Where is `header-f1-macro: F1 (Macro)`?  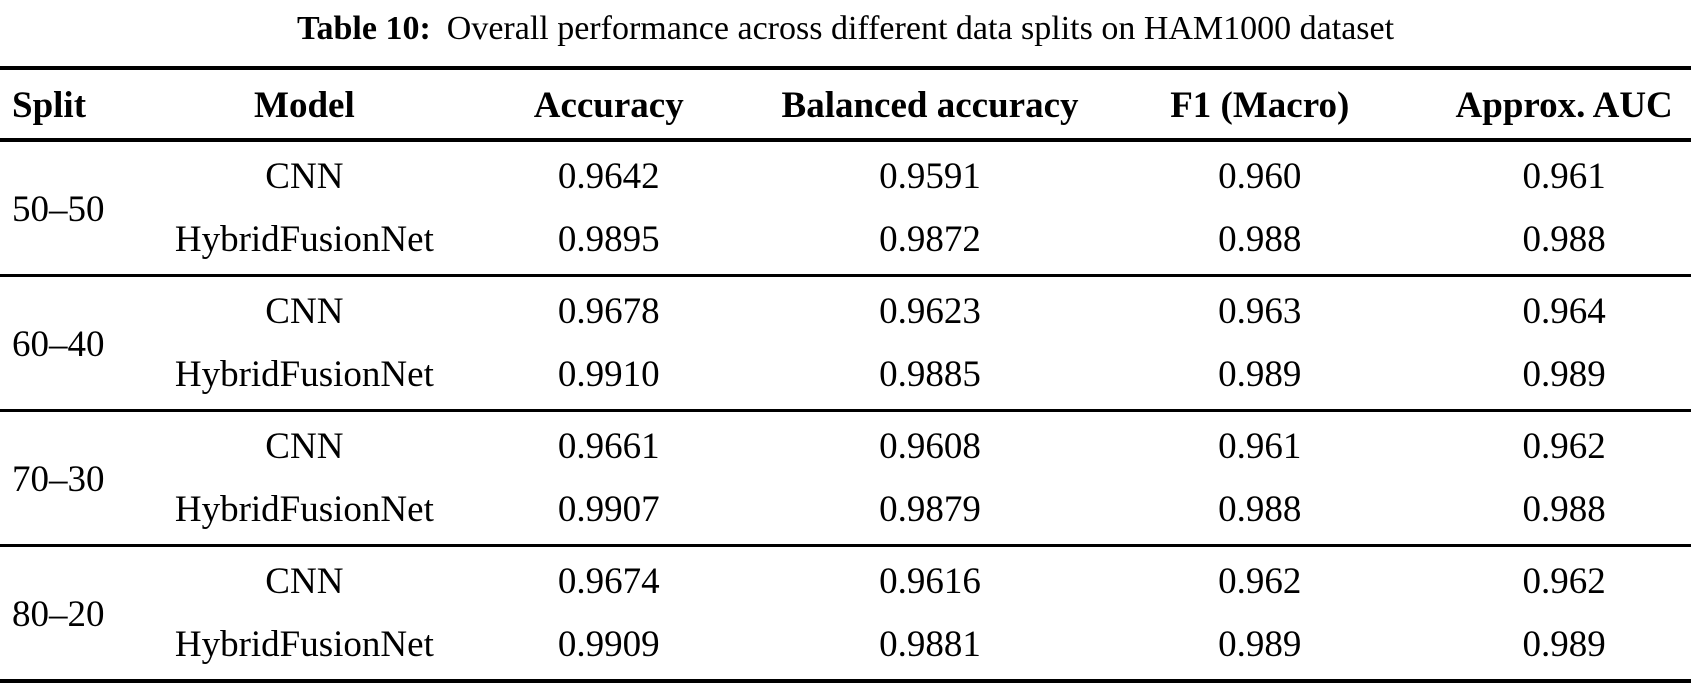
header-f1-macro: F1 (Macro) is located at coordinates (1260, 105).